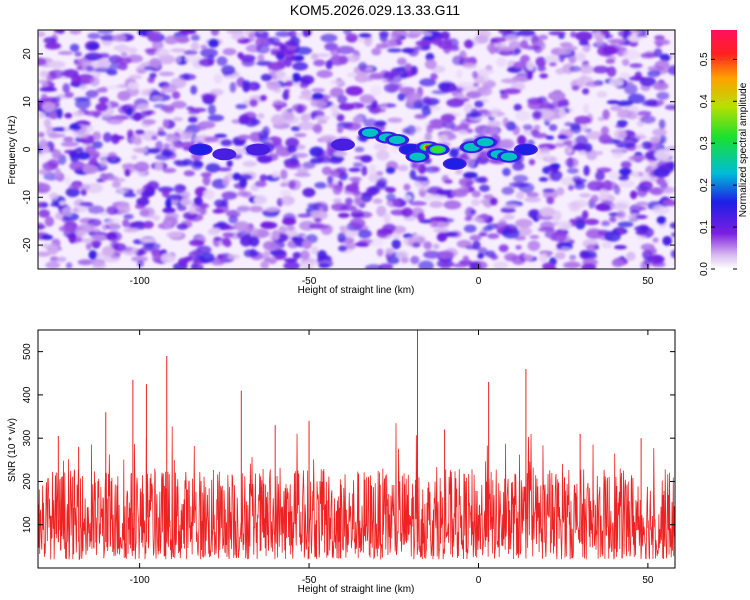  I want to click on colorbar-label: Normalized spectral amplitude, so click(743, 149).